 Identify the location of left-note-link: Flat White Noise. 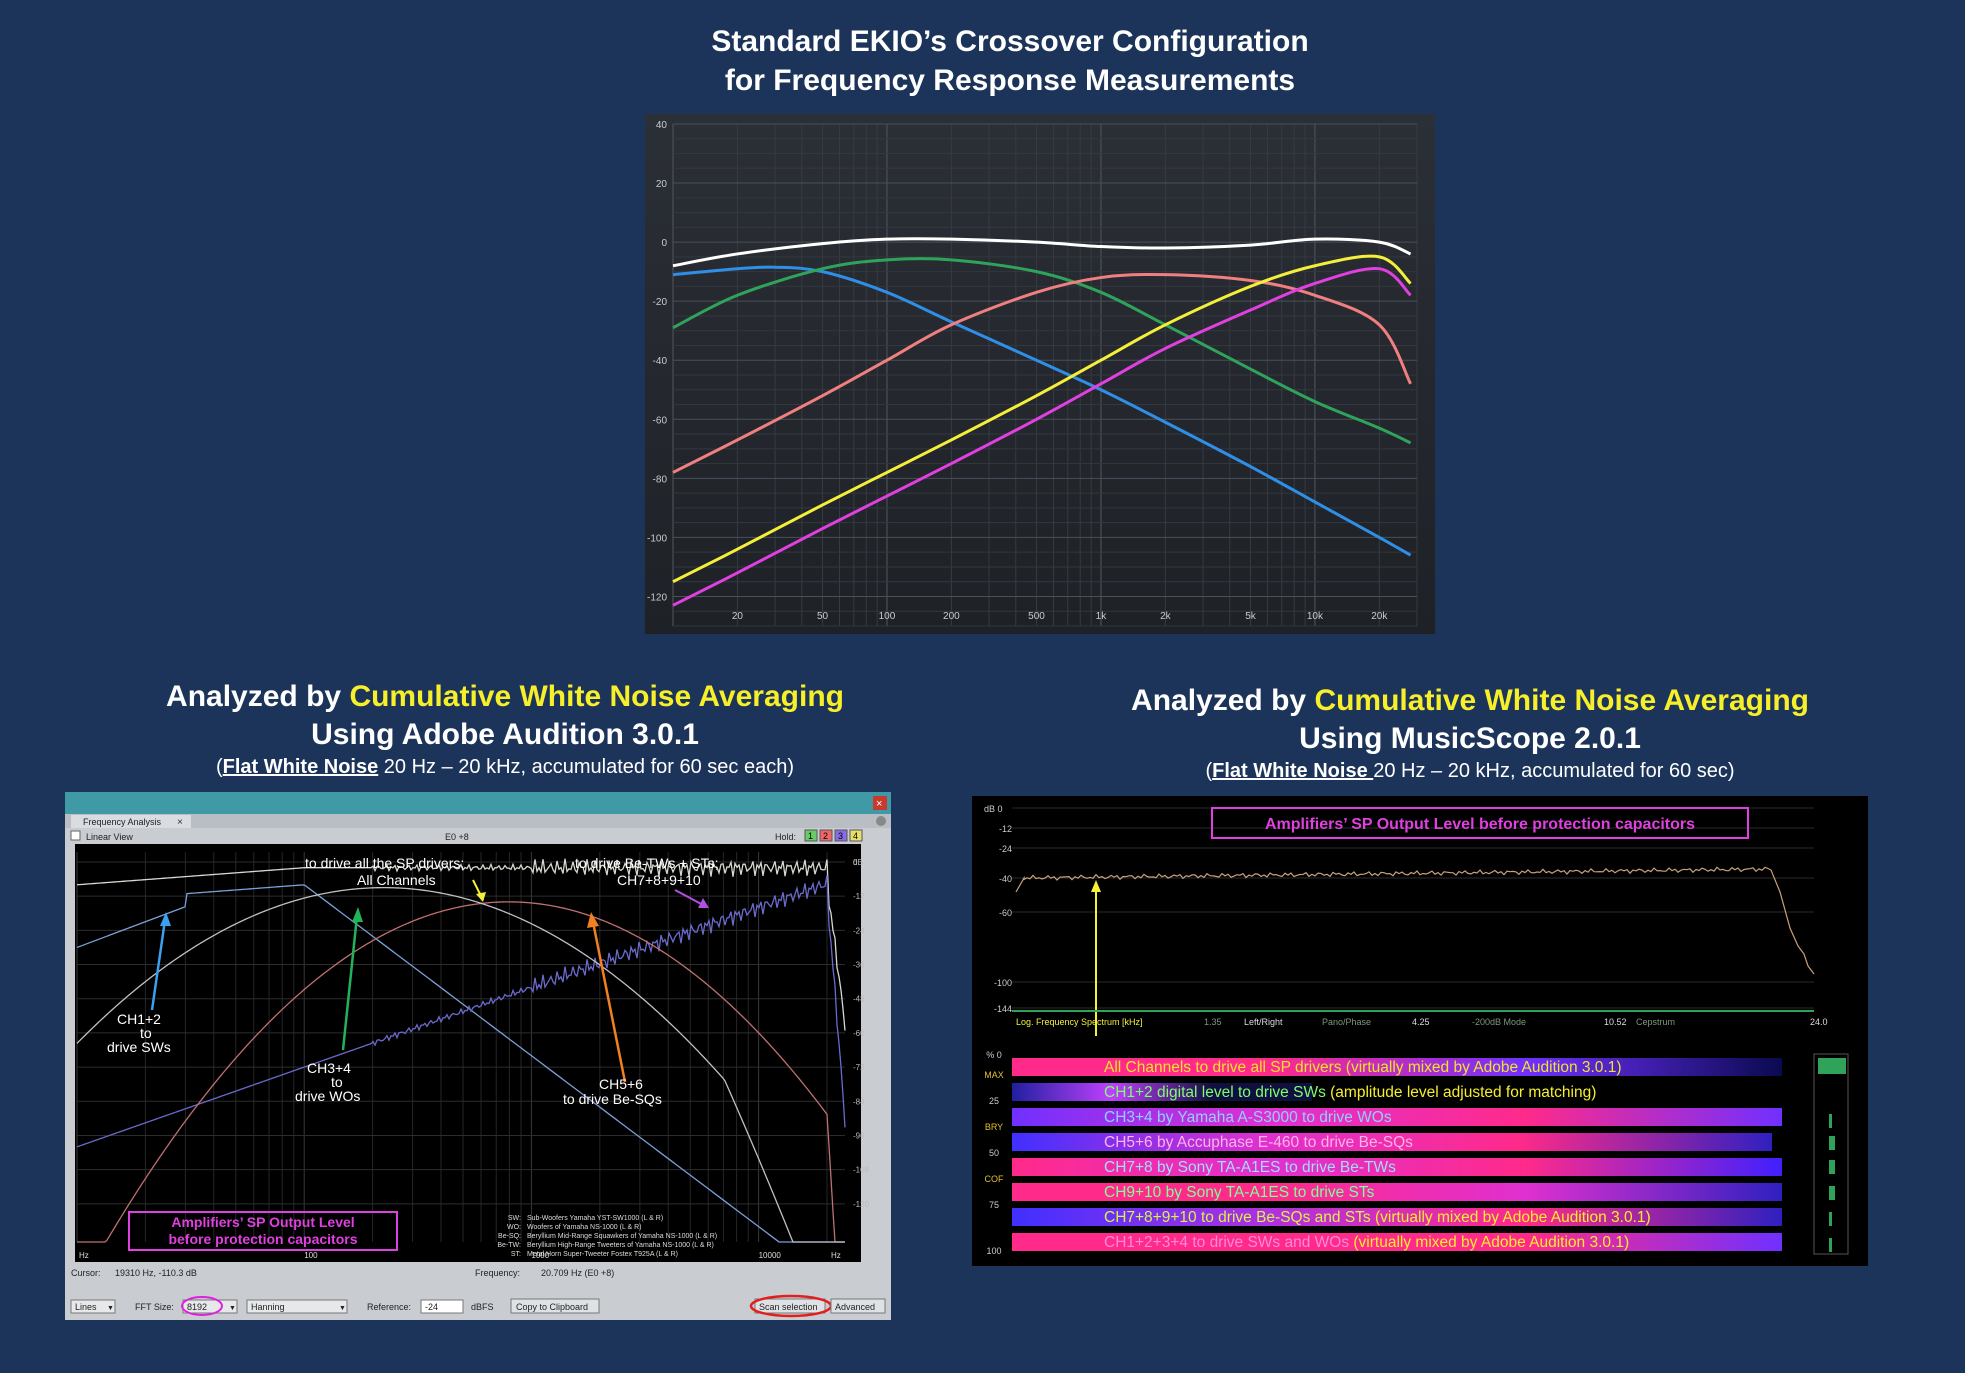
(300, 767).